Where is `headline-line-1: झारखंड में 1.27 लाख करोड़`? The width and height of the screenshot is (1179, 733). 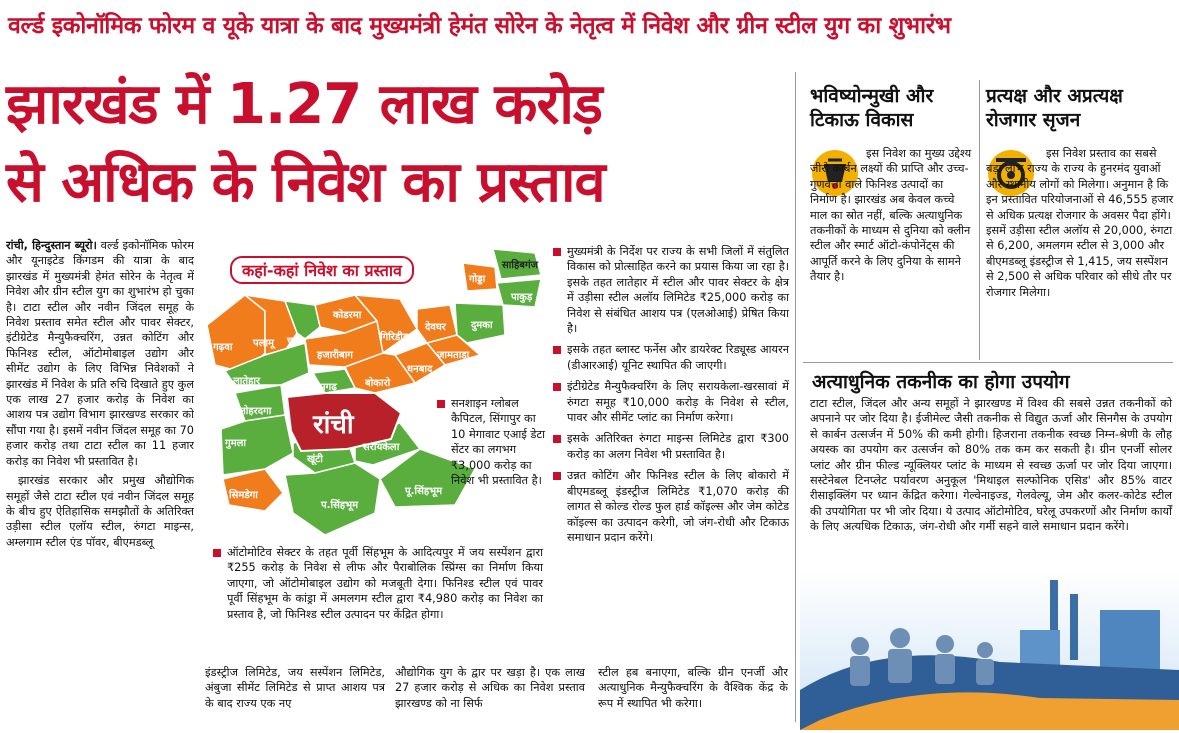 headline-line-1: झारखंड में 1.27 लाख करोड़ is located at coordinates (304, 104).